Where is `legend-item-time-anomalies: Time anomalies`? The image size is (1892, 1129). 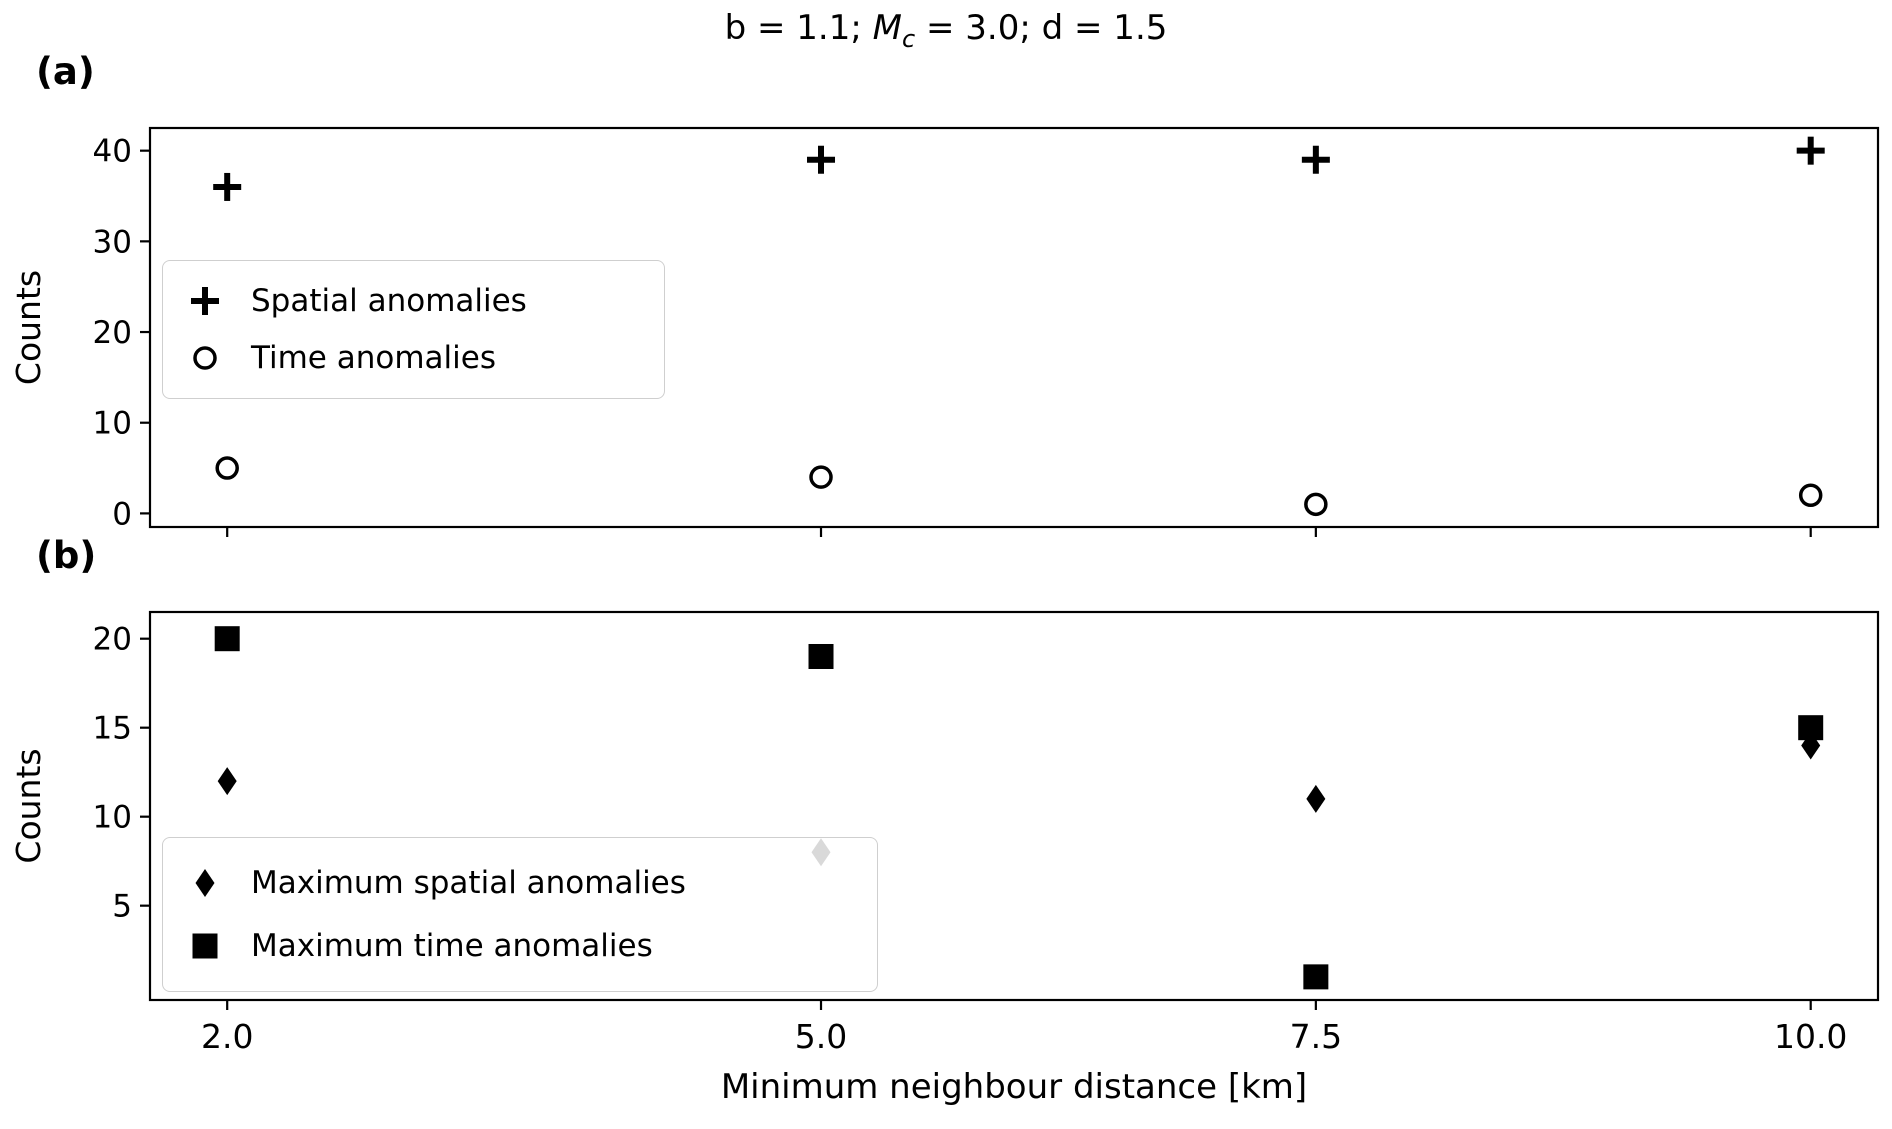
legend-item-time-anomalies: Time anomalies is located at coordinates (413, 358).